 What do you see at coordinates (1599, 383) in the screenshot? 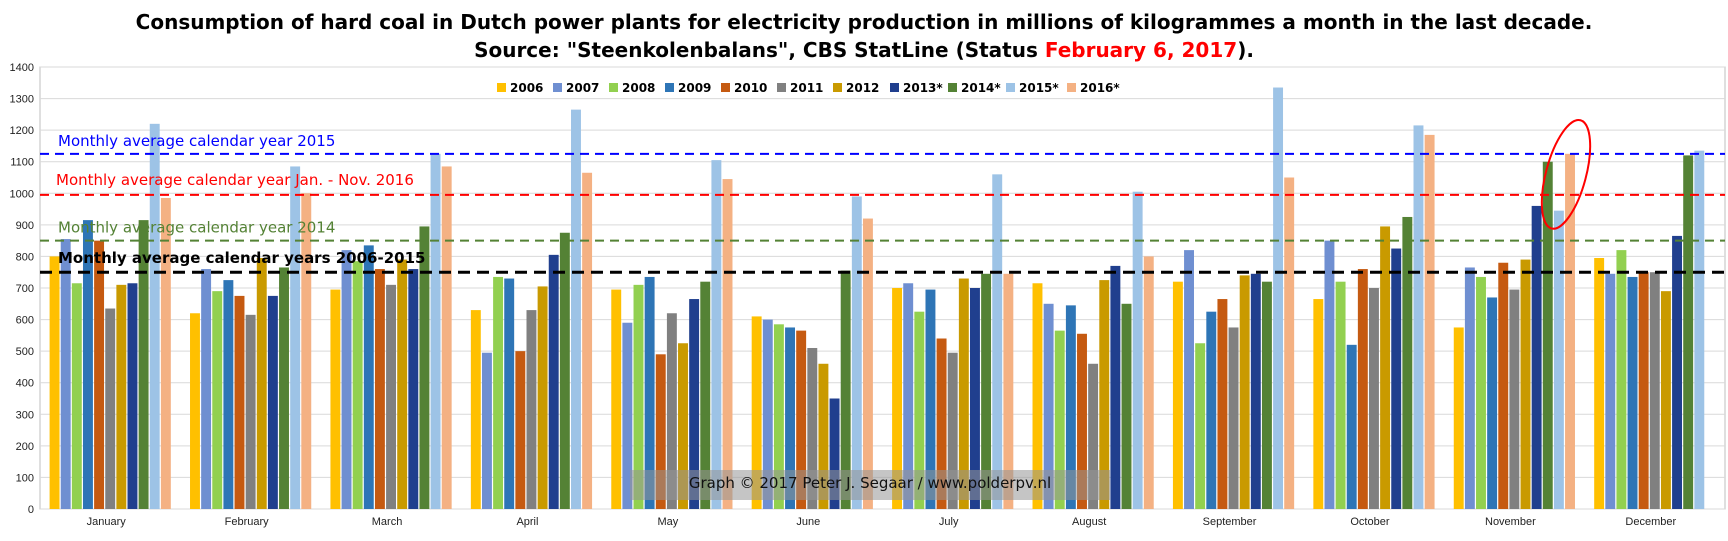
I see `bar-2006-december` at bounding box center [1599, 383].